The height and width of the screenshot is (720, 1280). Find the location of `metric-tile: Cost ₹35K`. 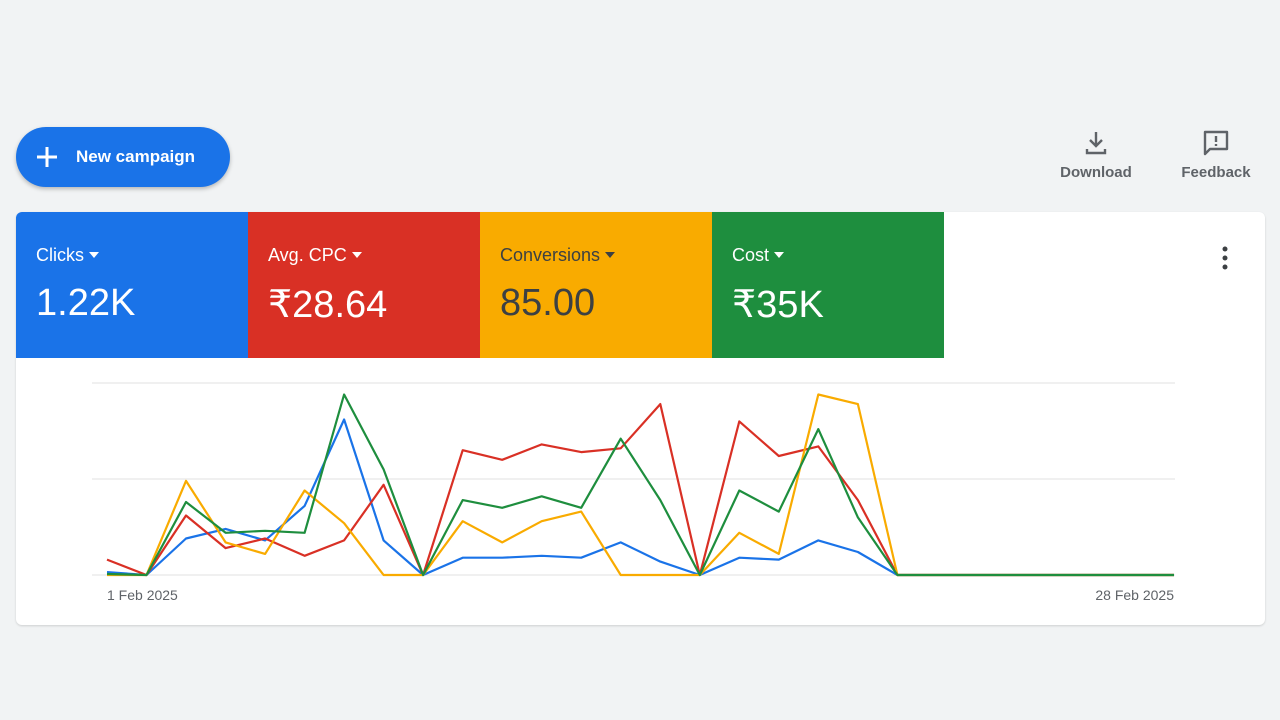

metric-tile: Cost ₹35K is located at coordinates (828, 285).